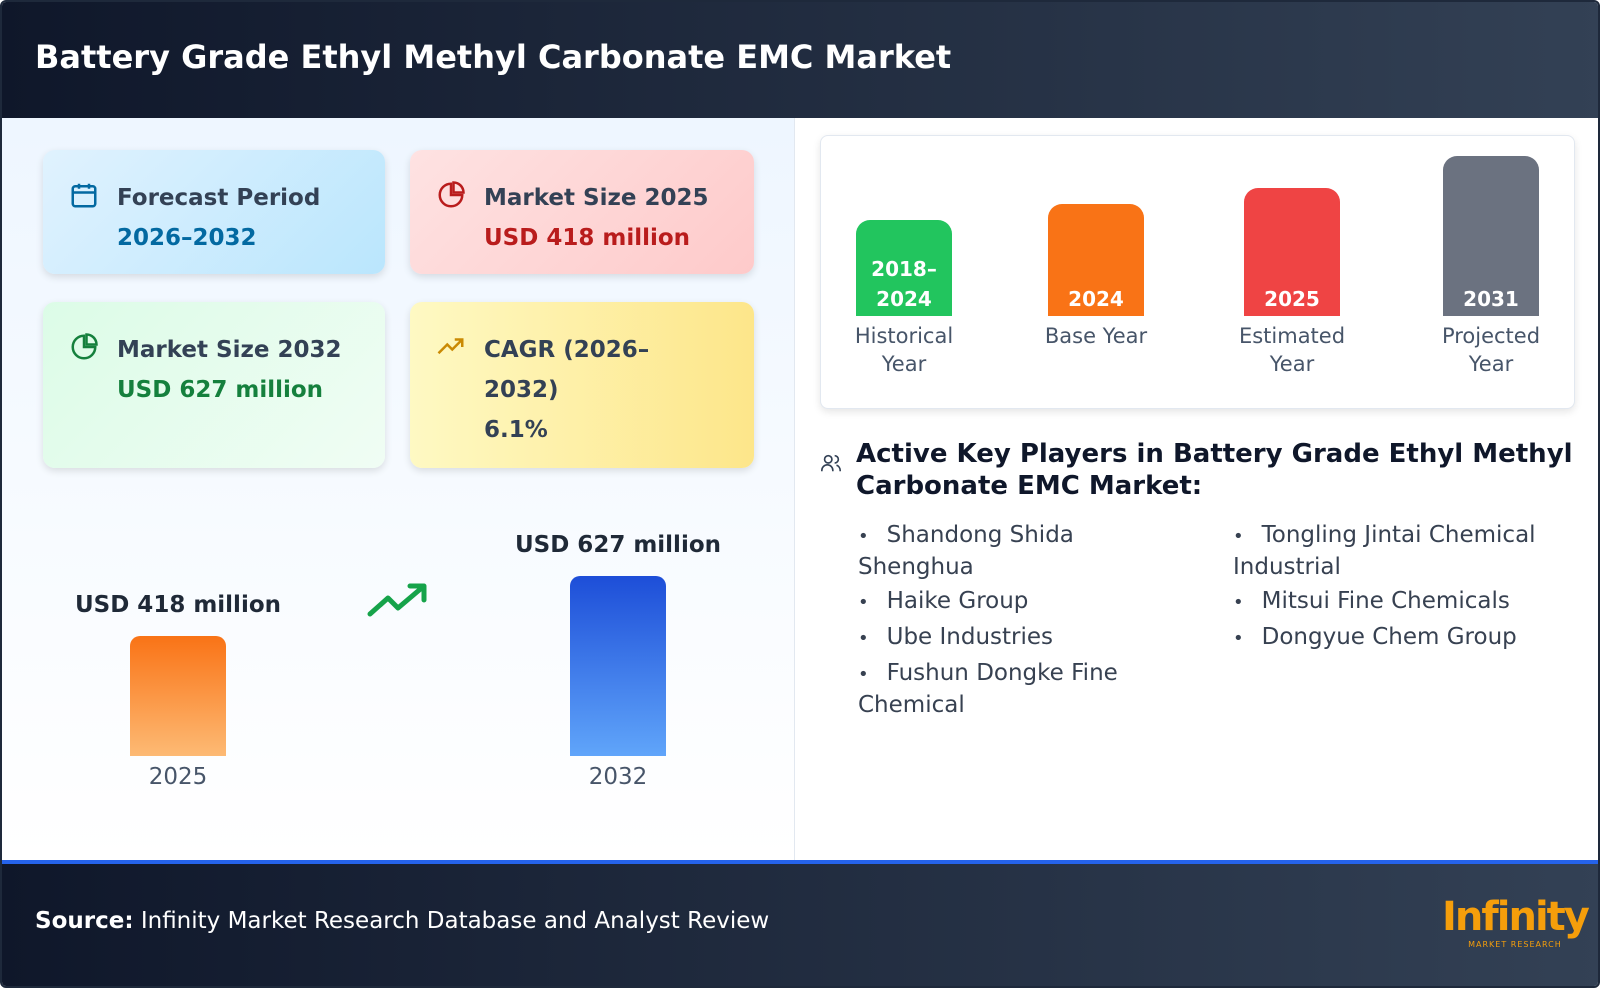  What do you see at coordinates (1408, 638) in the screenshot?
I see `player: Dongyue Chem Group` at bounding box center [1408, 638].